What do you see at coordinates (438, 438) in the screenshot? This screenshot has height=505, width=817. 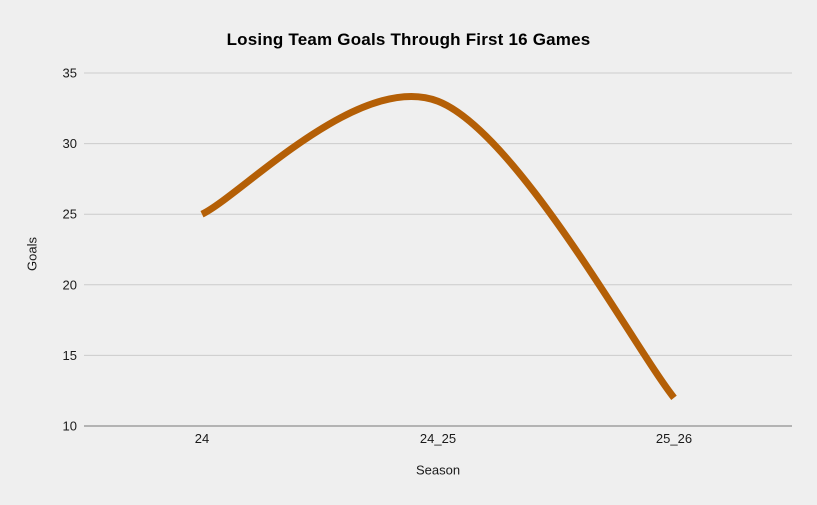 I see `x-tick-label: 24_25` at bounding box center [438, 438].